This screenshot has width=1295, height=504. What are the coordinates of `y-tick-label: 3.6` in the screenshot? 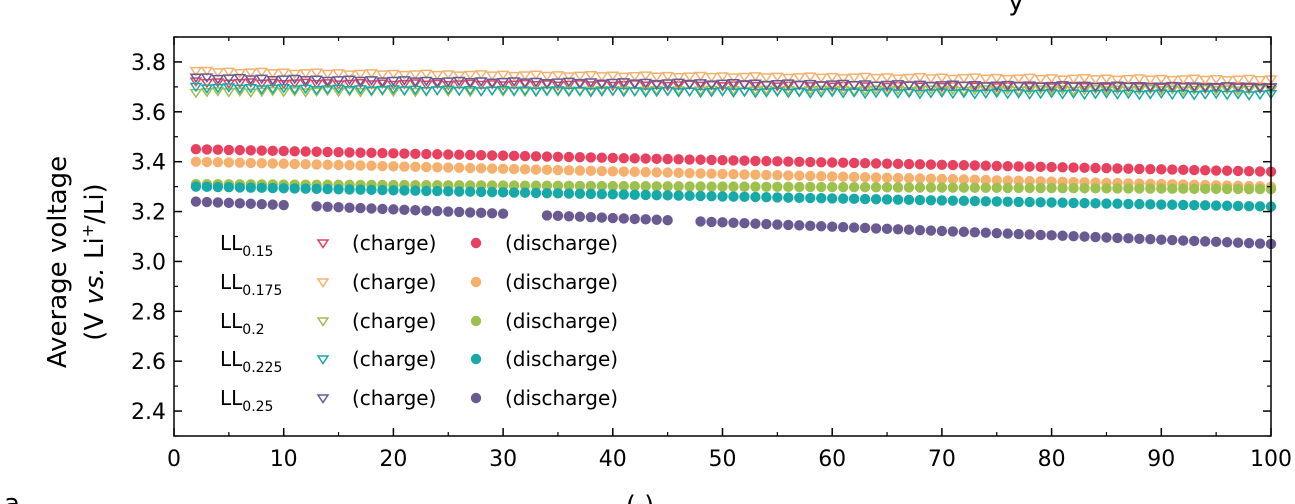 It's located at (148, 113).